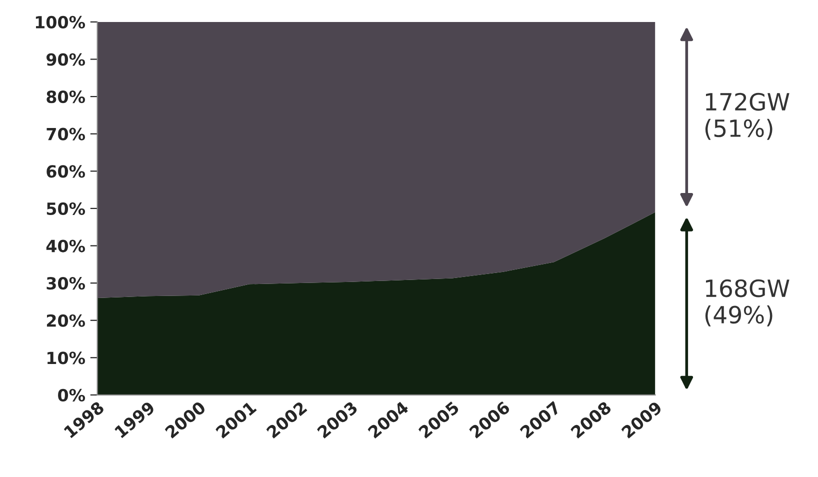 This screenshot has width=818, height=477. What do you see at coordinates (66, 97) in the screenshot?
I see `y-tick-label: 80%` at bounding box center [66, 97].